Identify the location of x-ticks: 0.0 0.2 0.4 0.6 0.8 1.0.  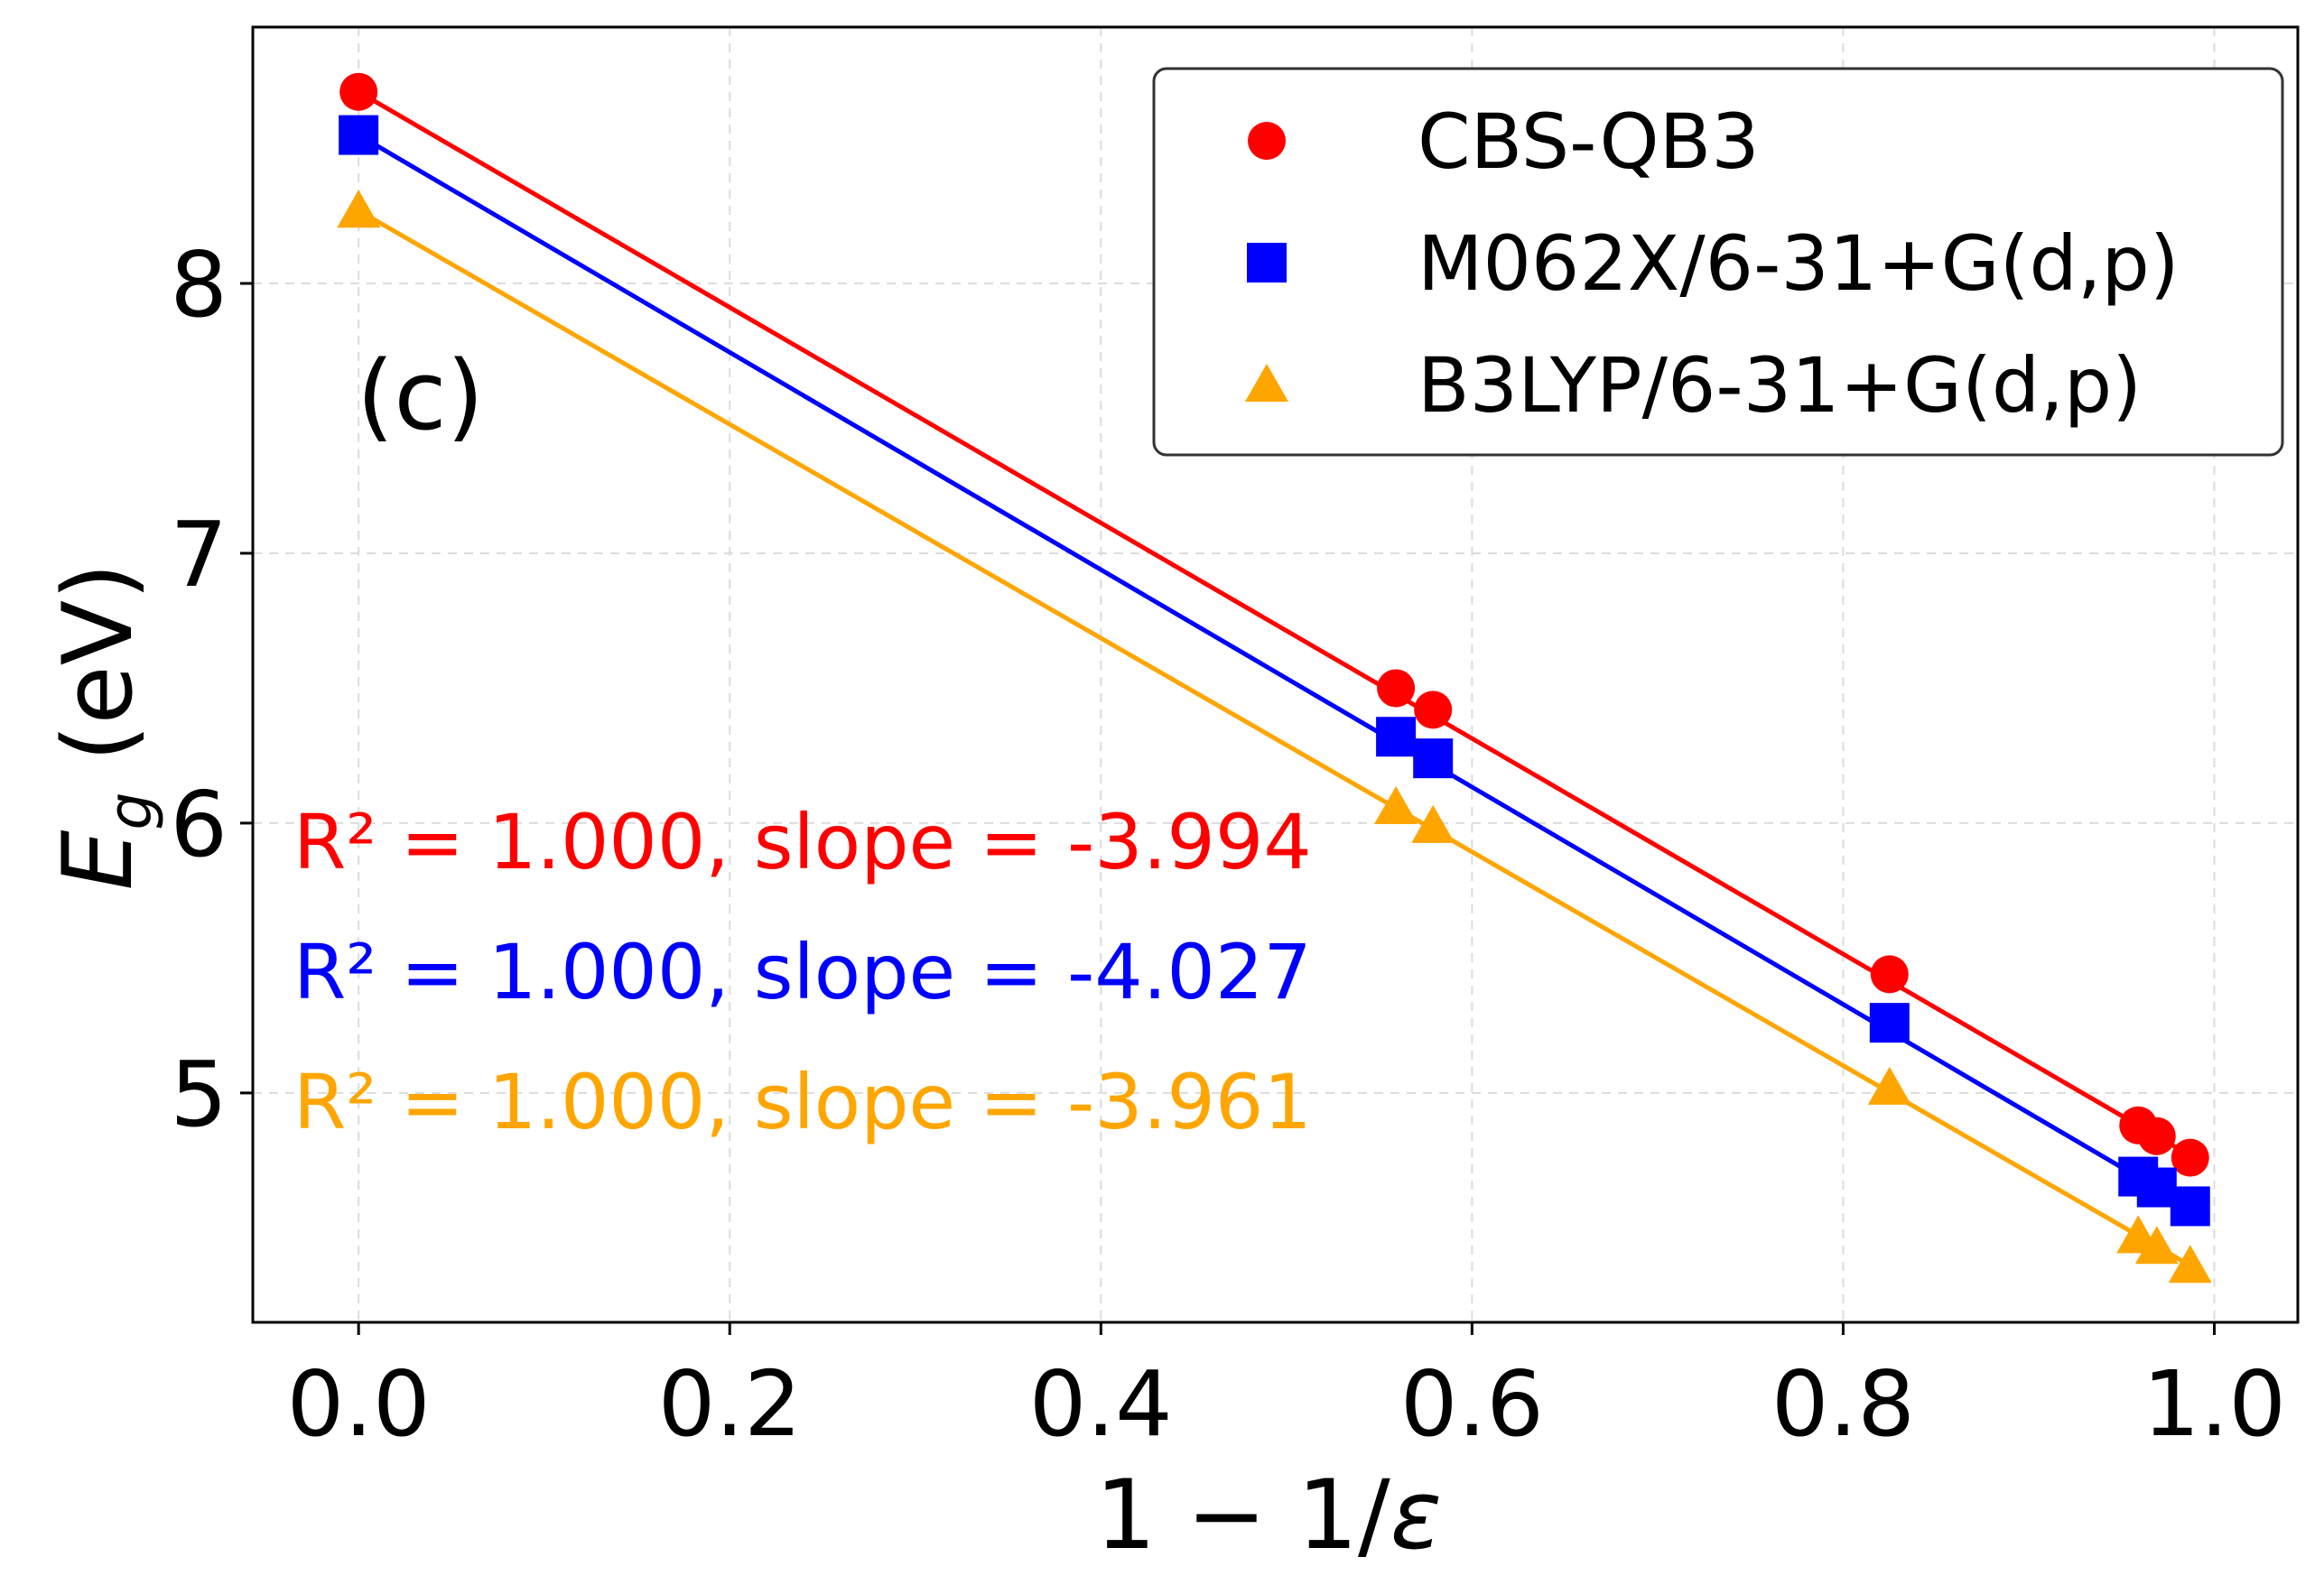
(1286, 1390).